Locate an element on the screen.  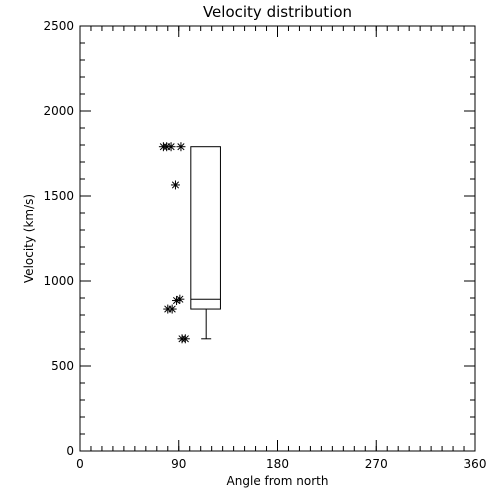
x-tick-label: 360 is located at coordinates (475, 464).